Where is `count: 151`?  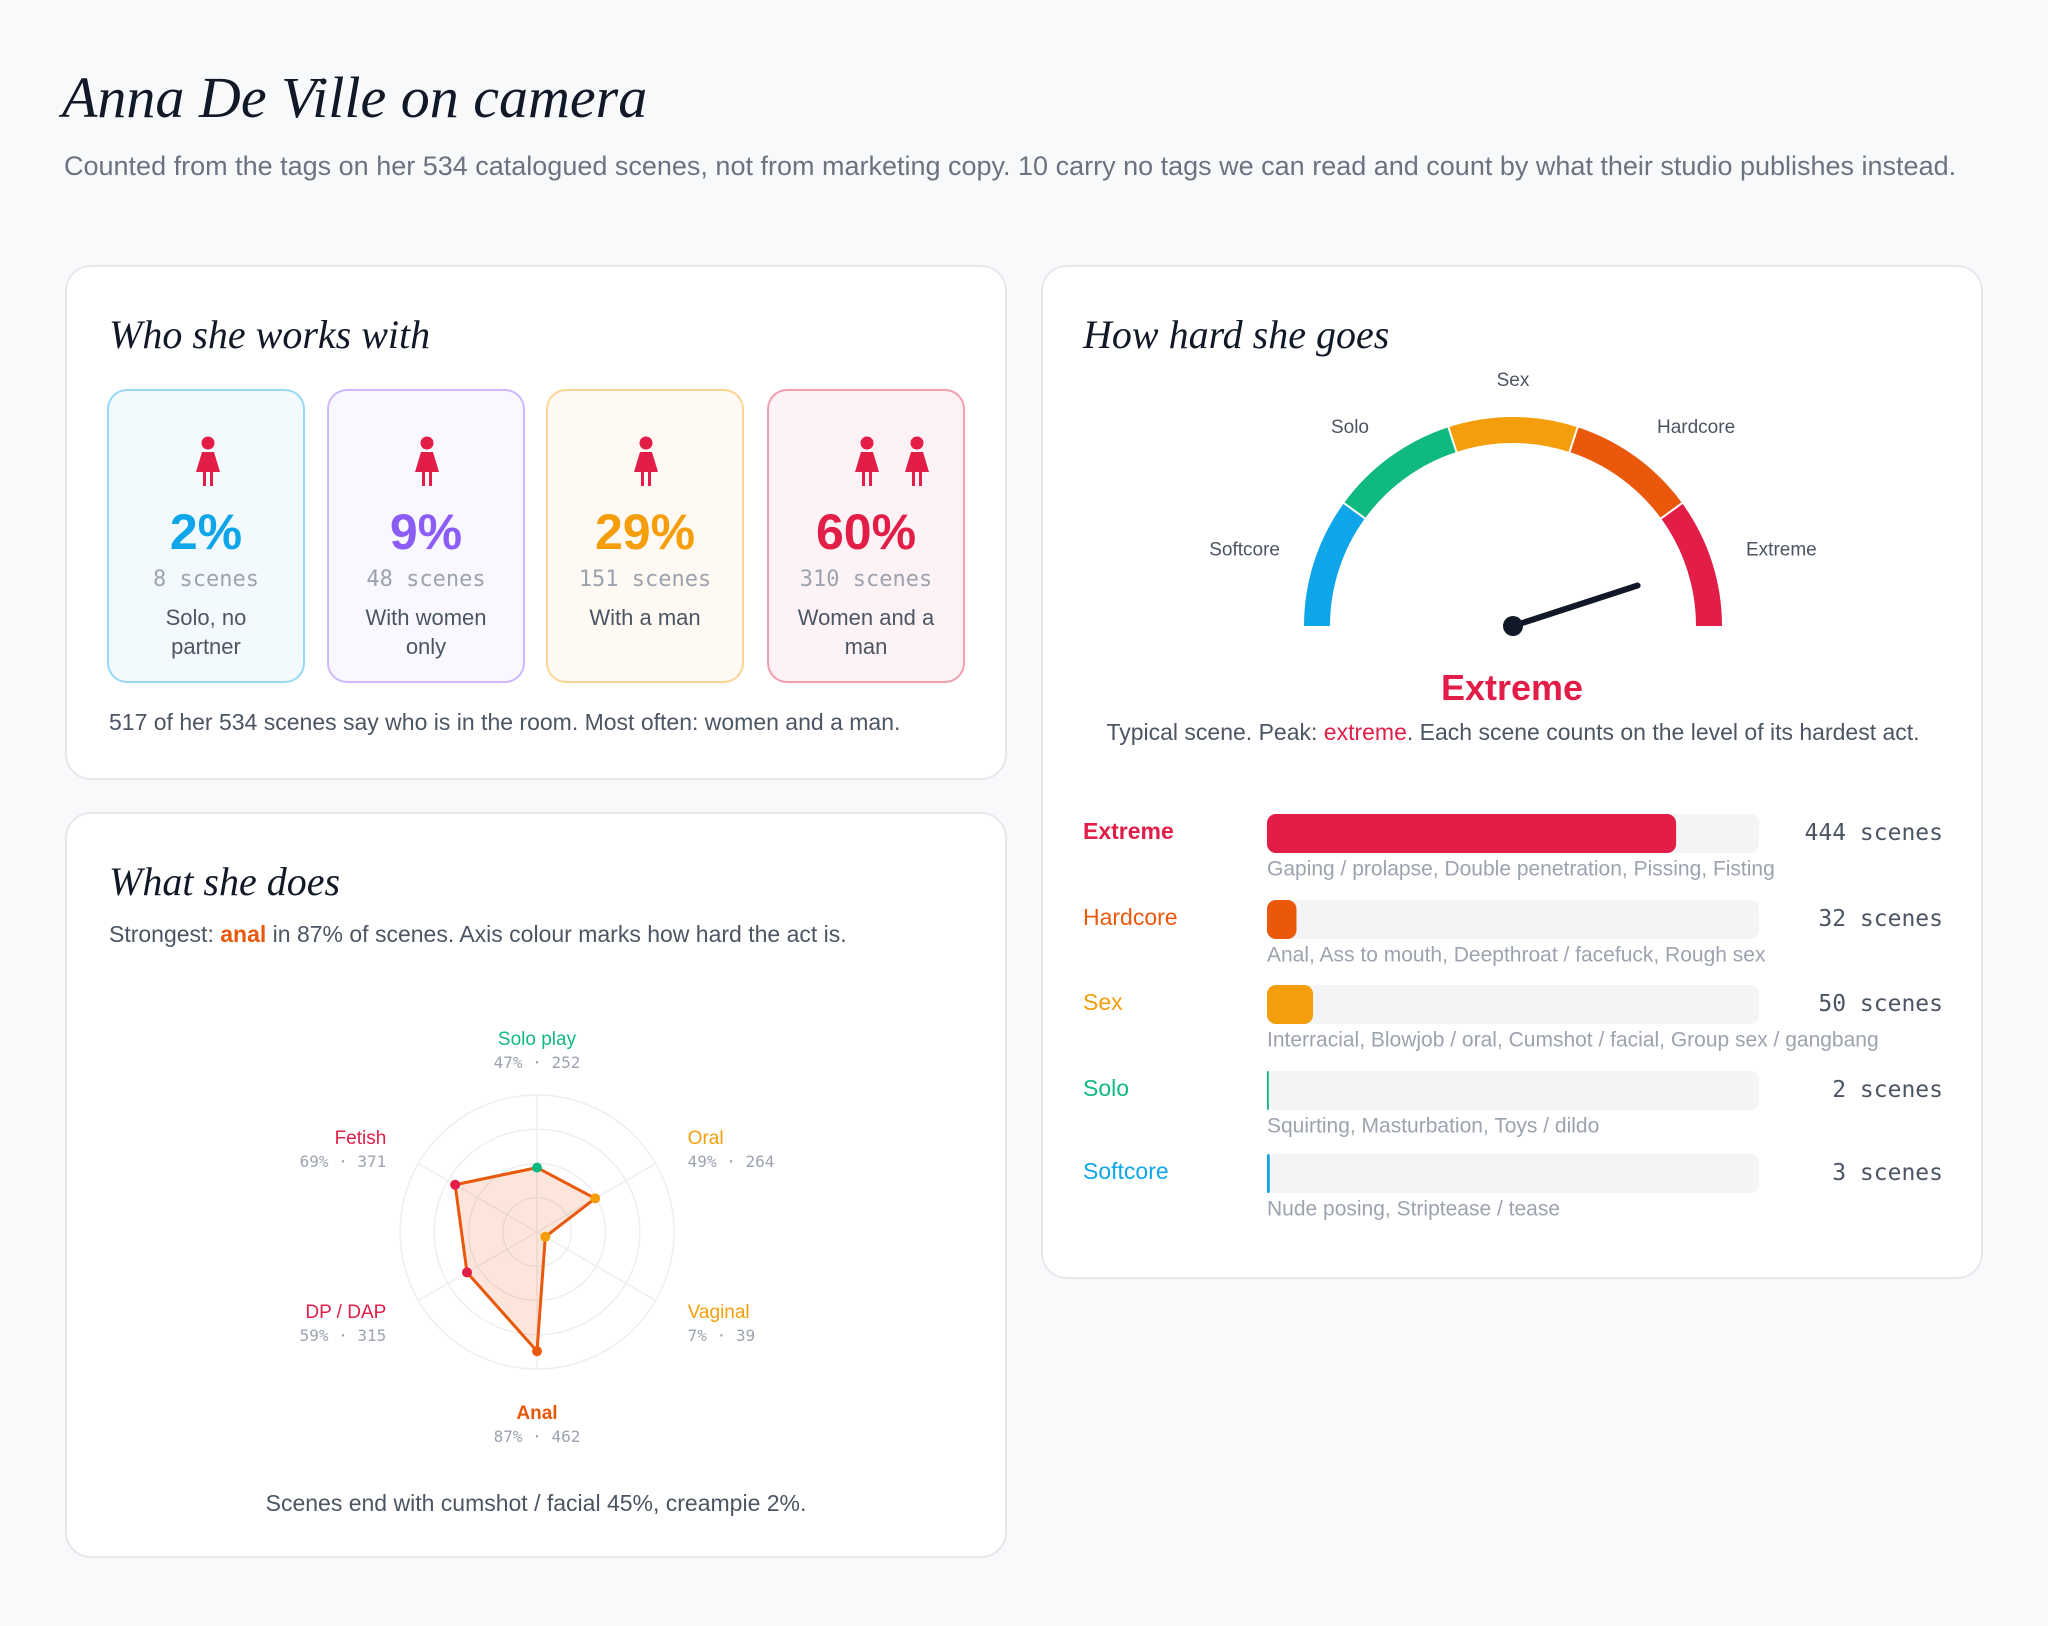
count: 151 is located at coordinates (598, 579).